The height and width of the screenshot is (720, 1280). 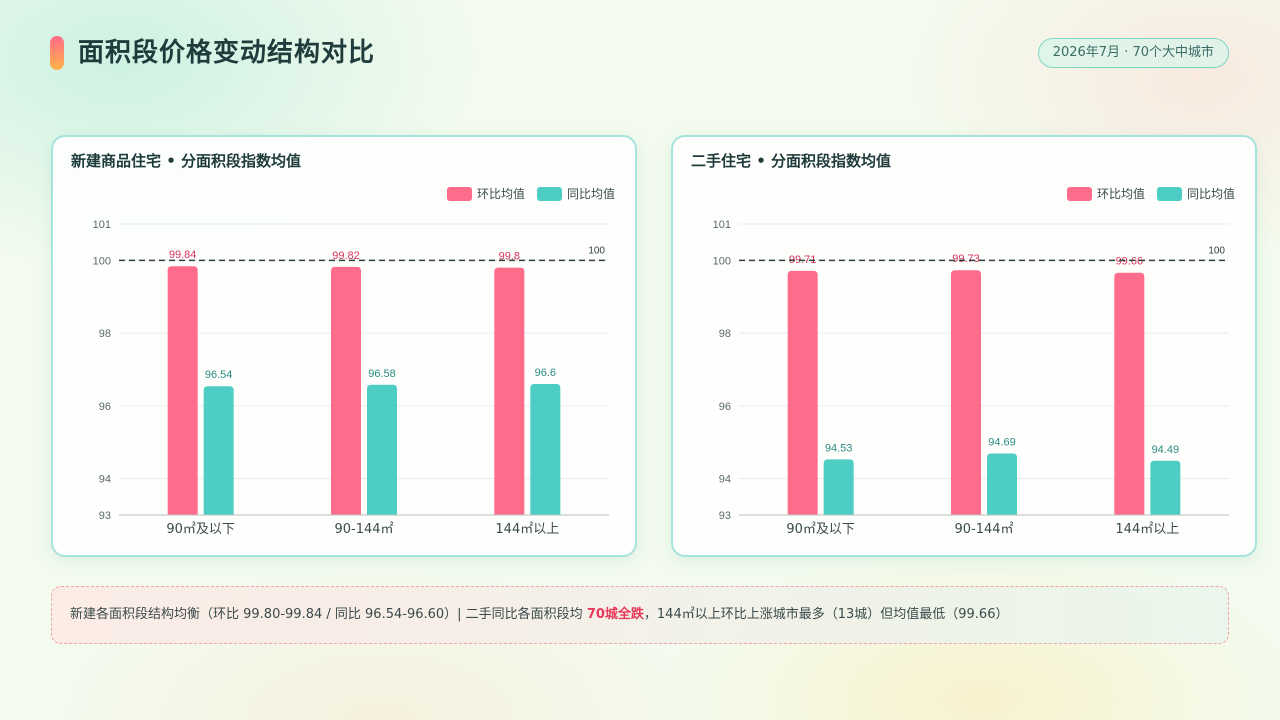 I want to click on data-label: 99.84, so click(x=183, y=255).